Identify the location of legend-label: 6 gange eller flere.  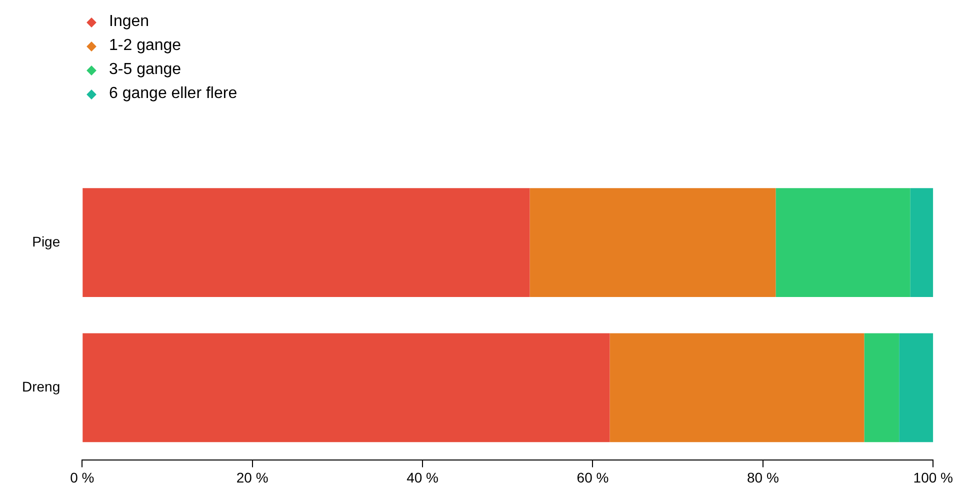
(173, 94).